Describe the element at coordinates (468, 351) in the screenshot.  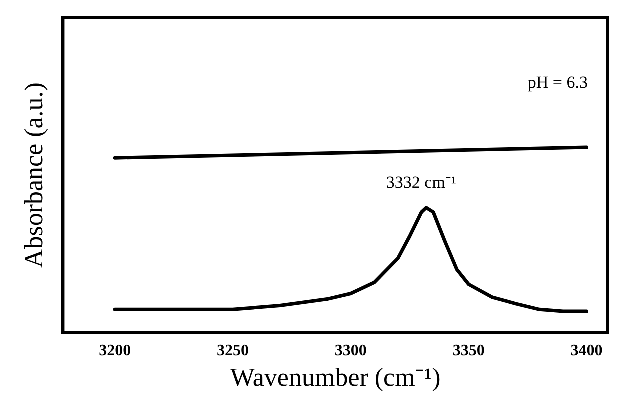
I see `x-tick-label: 3350` at that location.